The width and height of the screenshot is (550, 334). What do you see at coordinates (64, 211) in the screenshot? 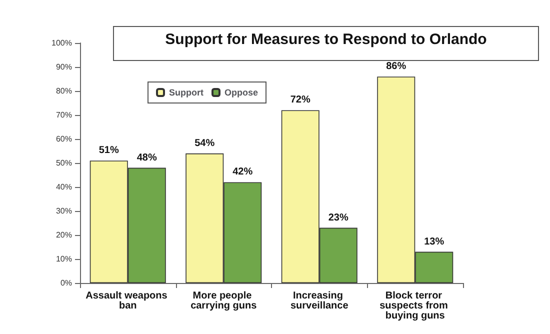
I see `y-tick-label: 30%` at bounding box center [64, 211].